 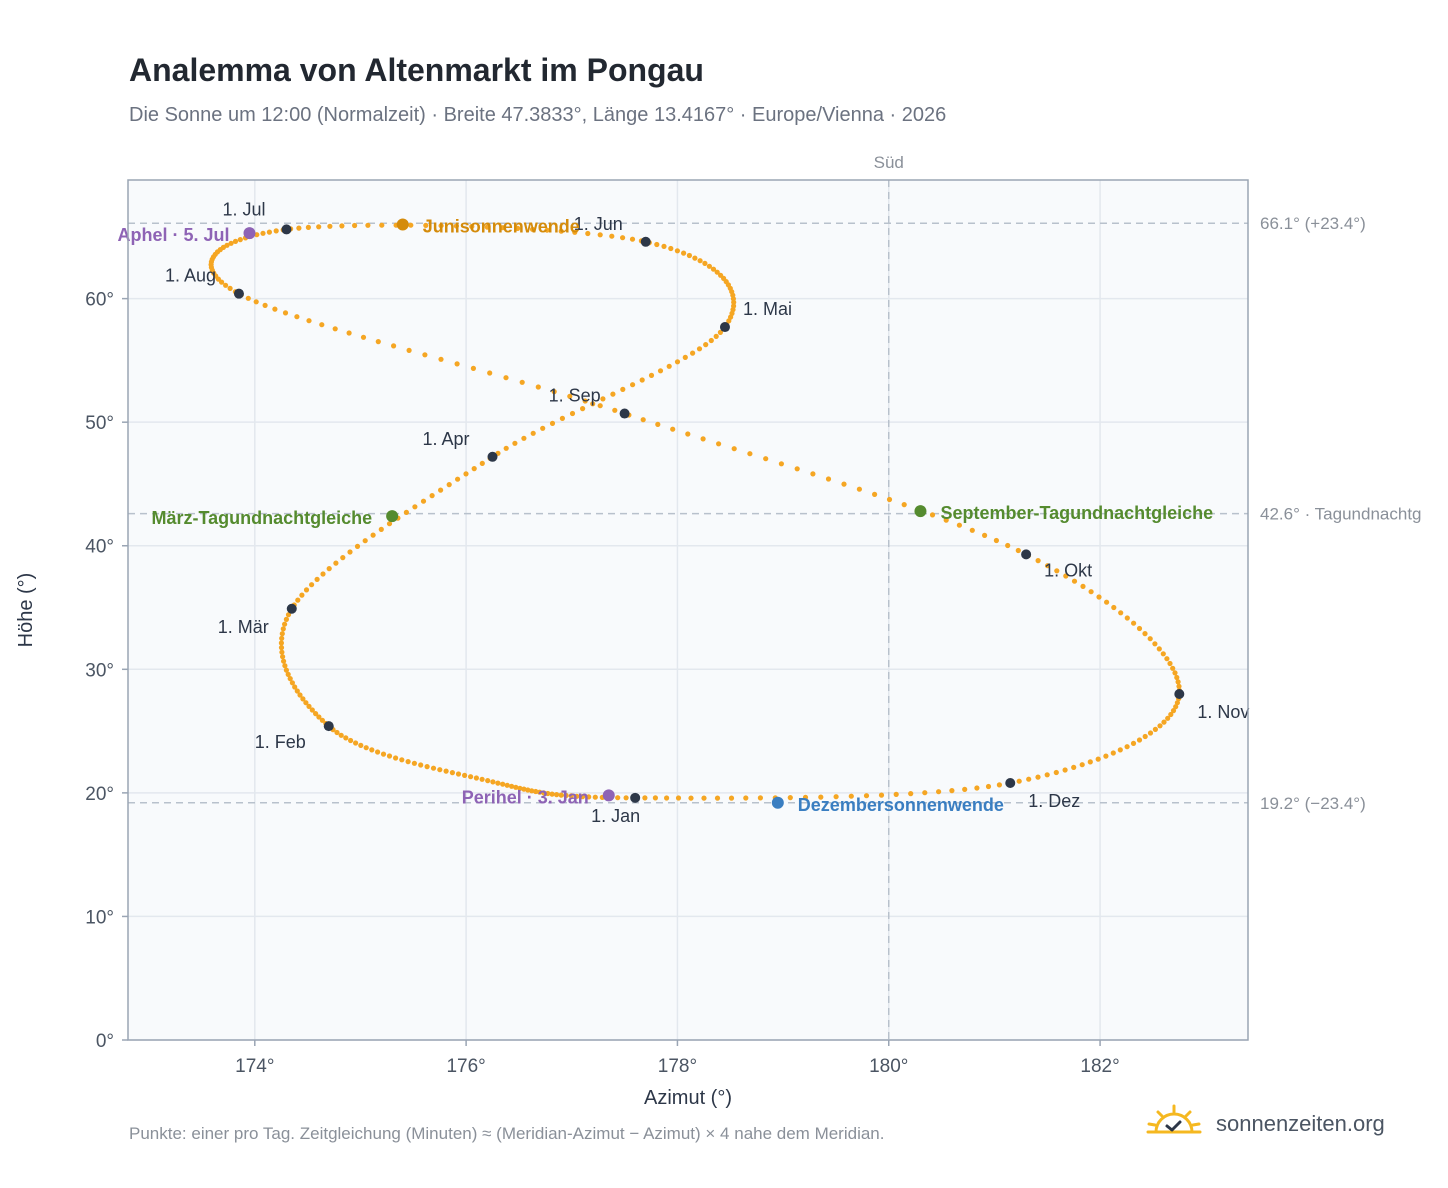 I want to click on month-label: 1. Aug, so click(x=190, y=276).